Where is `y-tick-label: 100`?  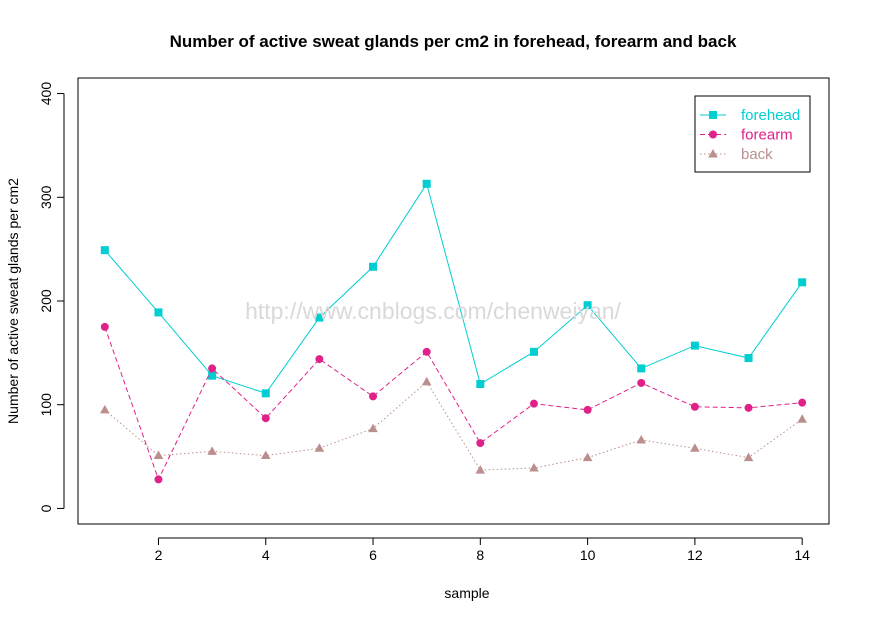 y-tick-label: 100 is located at coordinates (46, 405).